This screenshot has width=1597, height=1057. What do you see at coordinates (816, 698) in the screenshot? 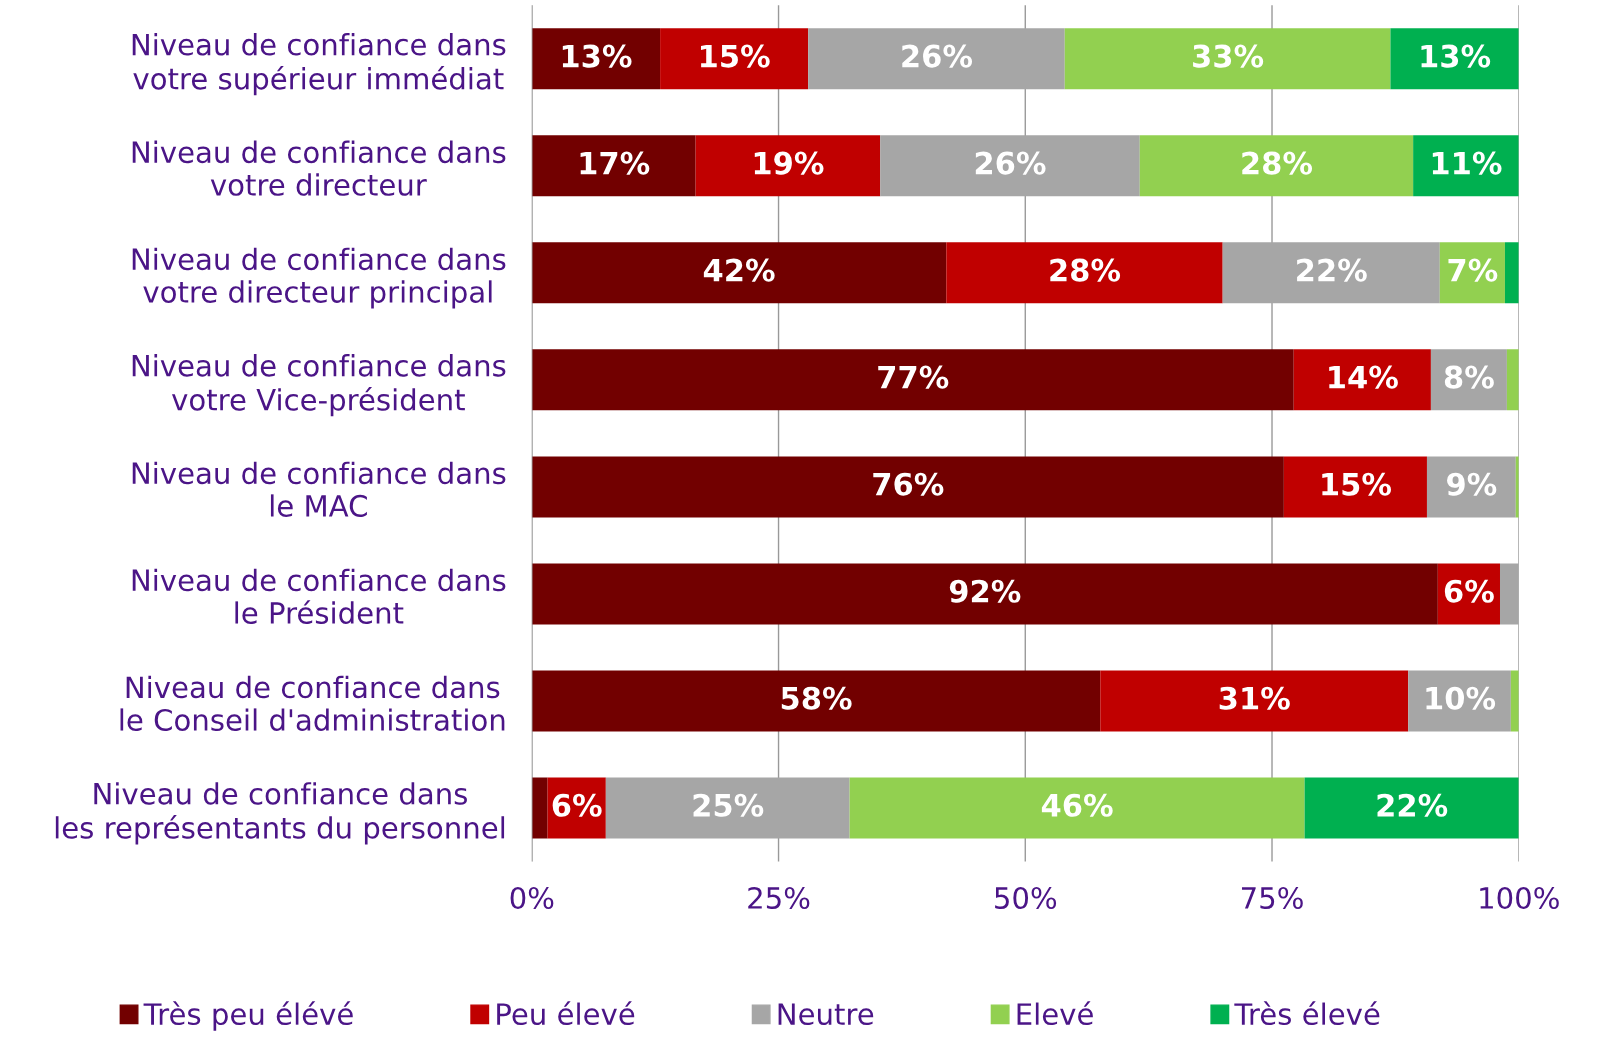
I see `data-label: 58%` at bounding box center [816, 698].